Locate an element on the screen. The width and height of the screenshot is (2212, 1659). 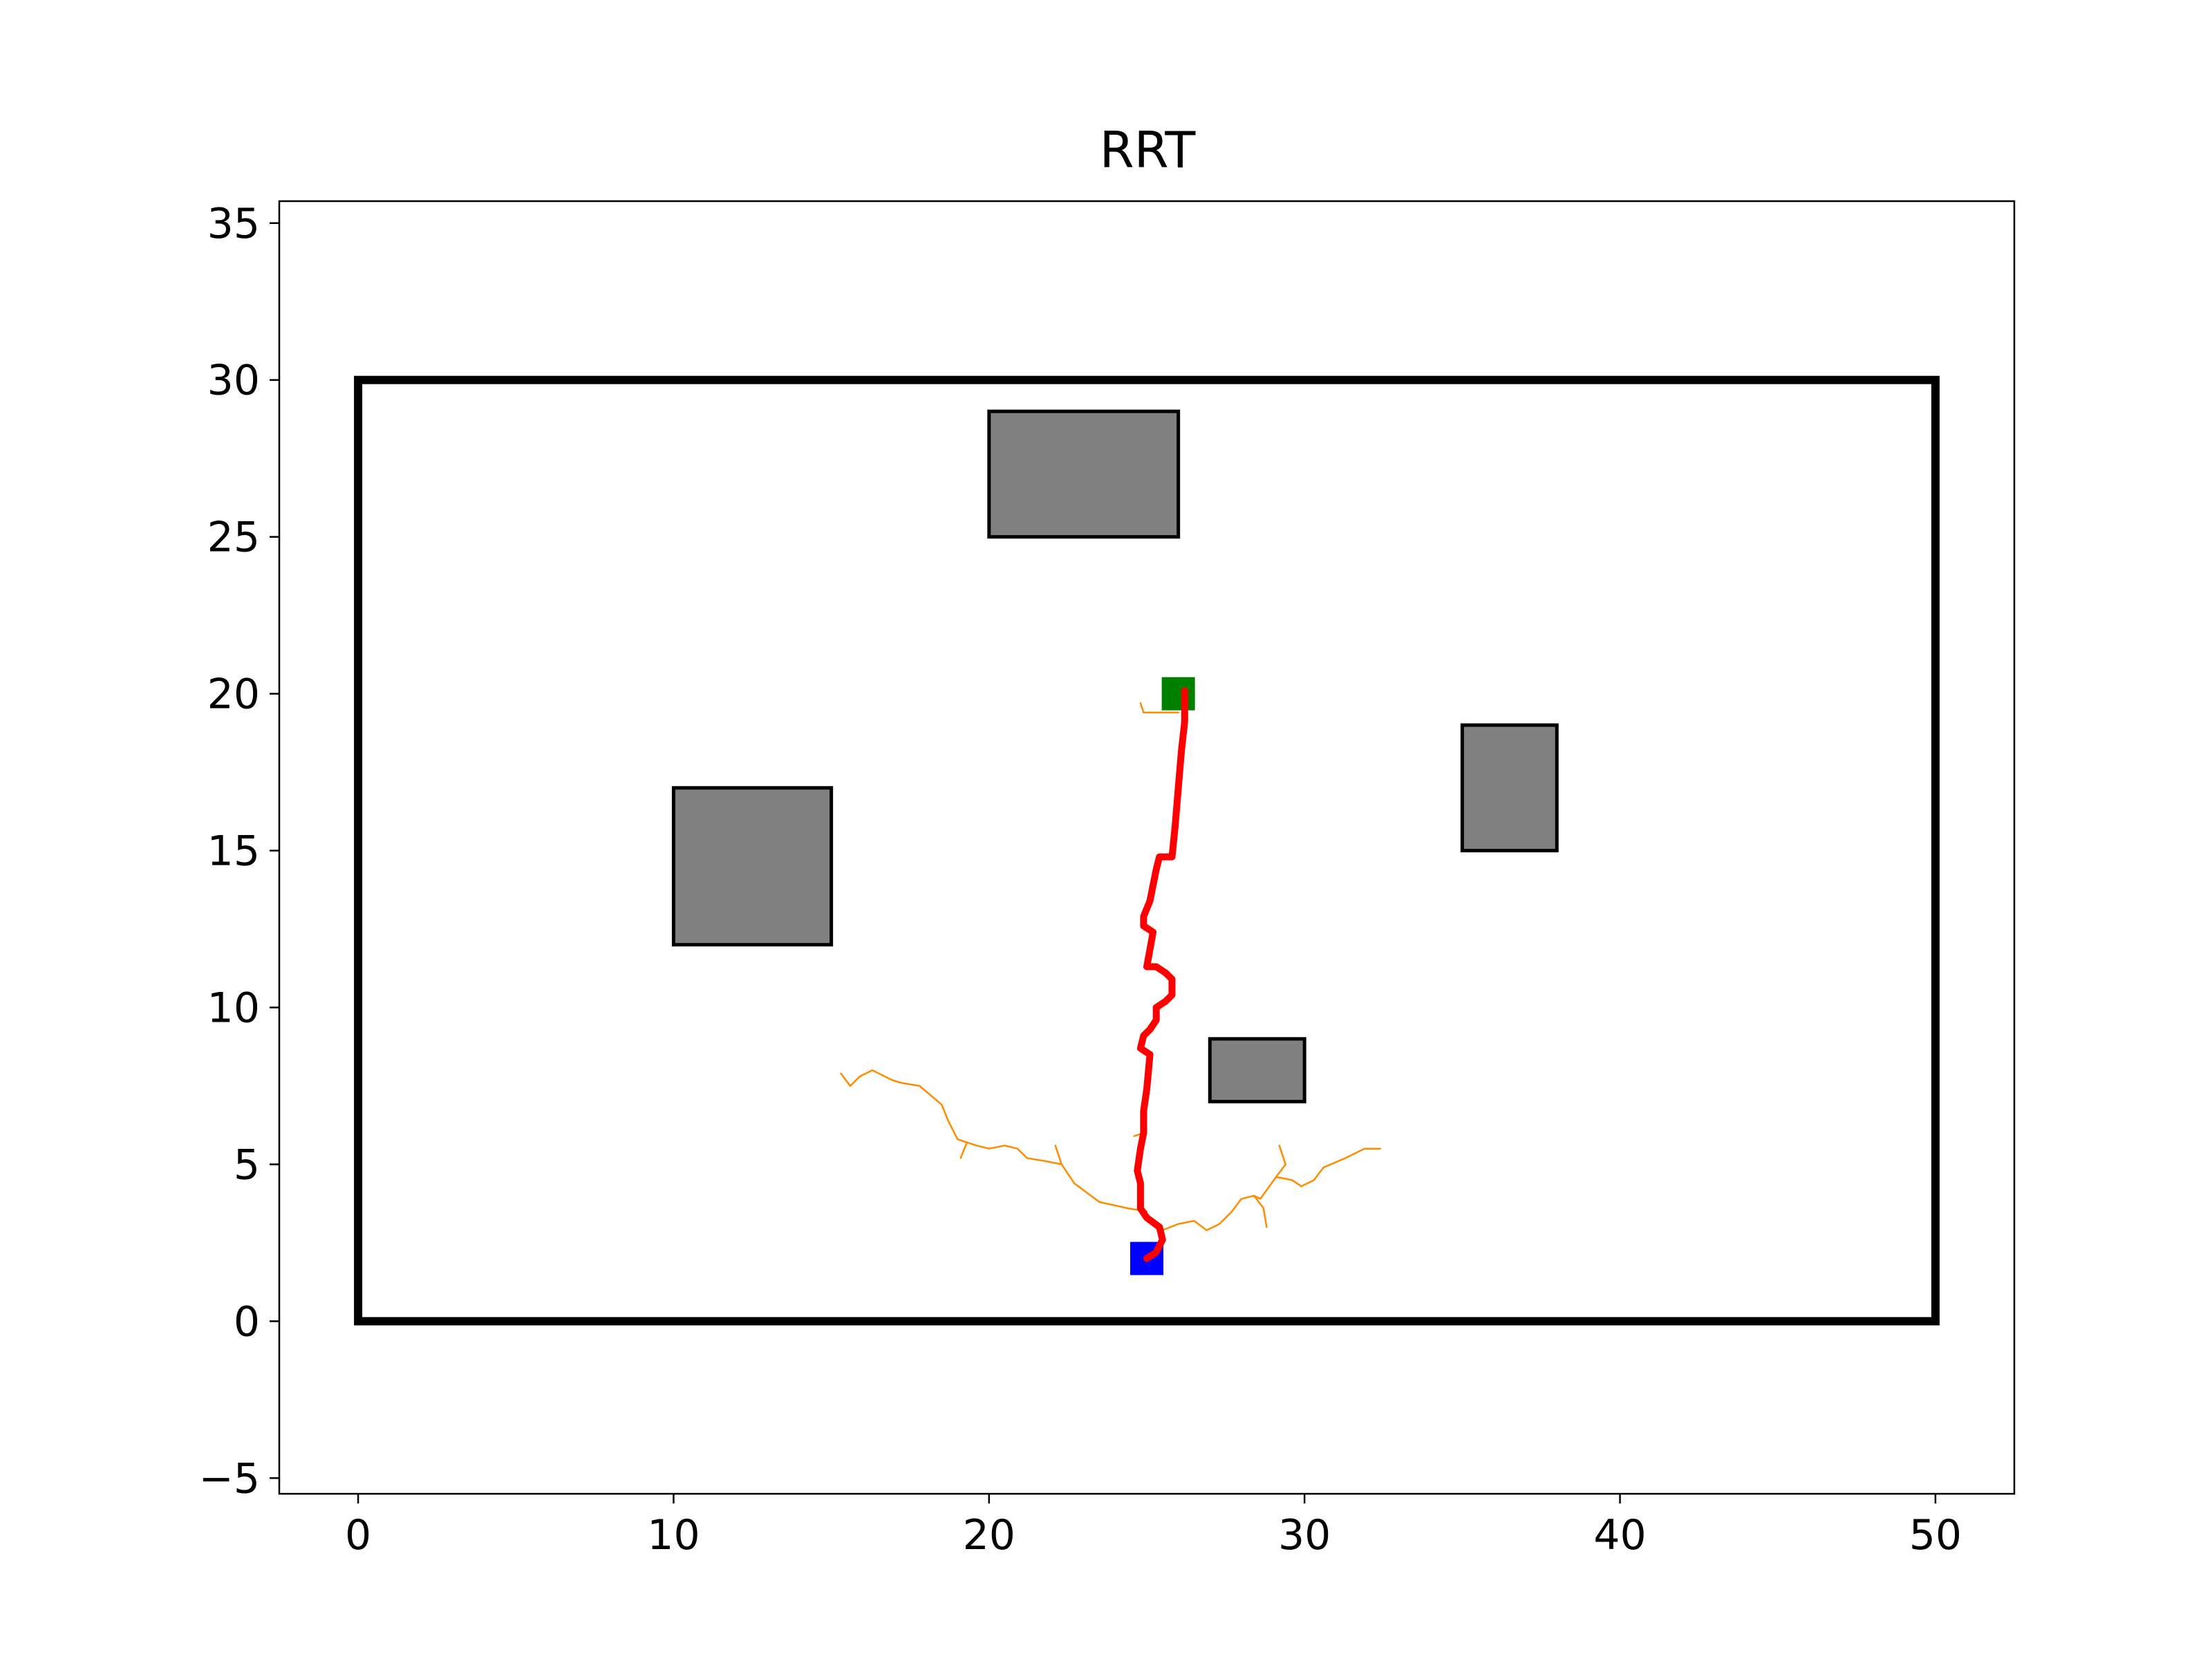
x-tick-label-0: 0 is located at coordinates (358, 1535).